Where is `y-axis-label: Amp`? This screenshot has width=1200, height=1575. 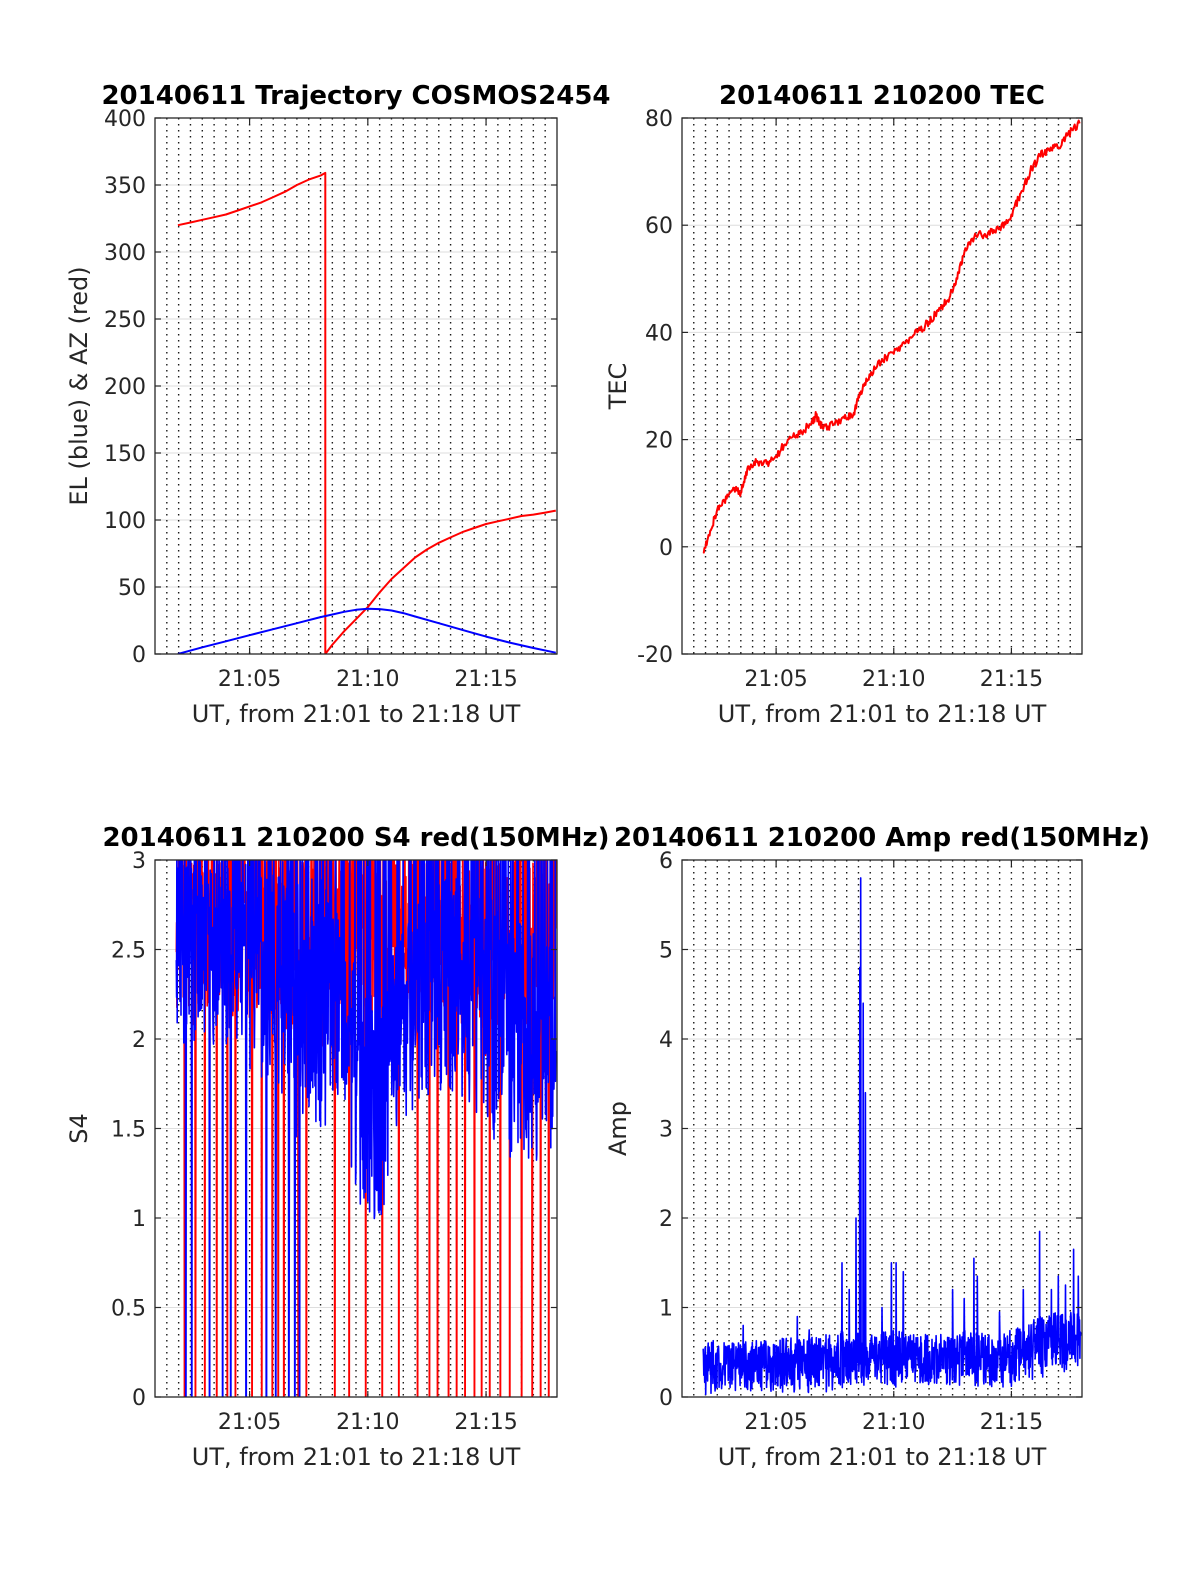
y-axis-label: Amp is located at coordinates (618, 1128).